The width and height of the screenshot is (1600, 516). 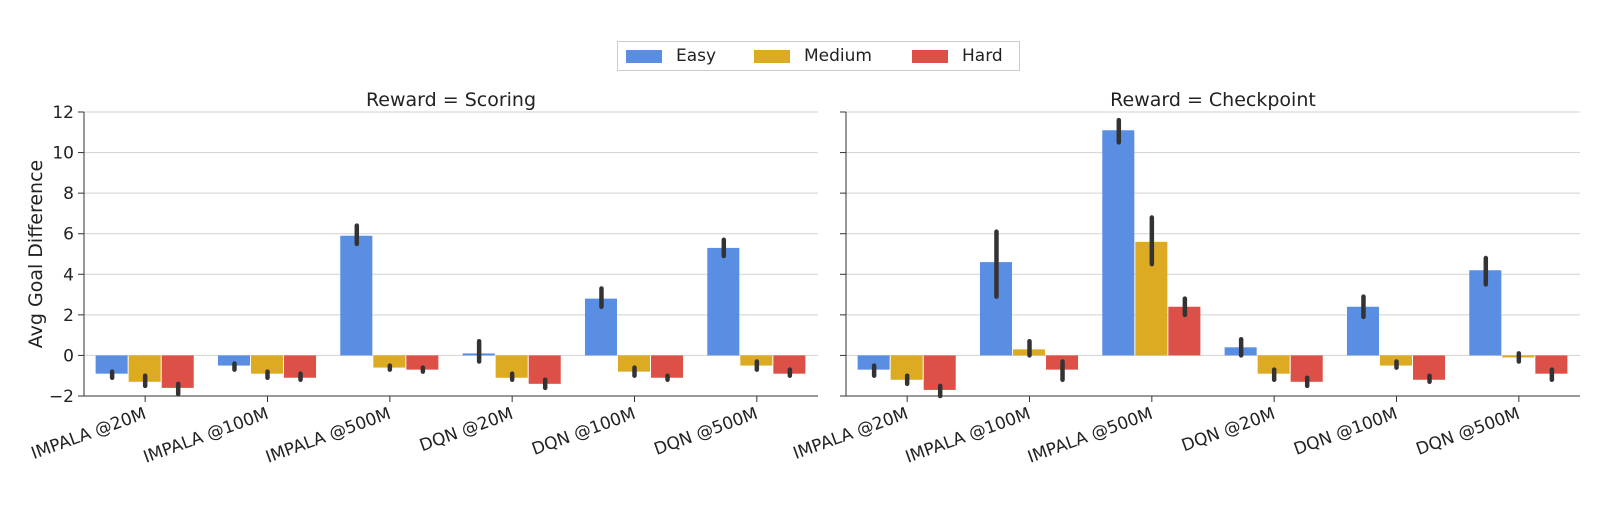 I want to click on y-tick-label: 6, so click(x=68, y=235).